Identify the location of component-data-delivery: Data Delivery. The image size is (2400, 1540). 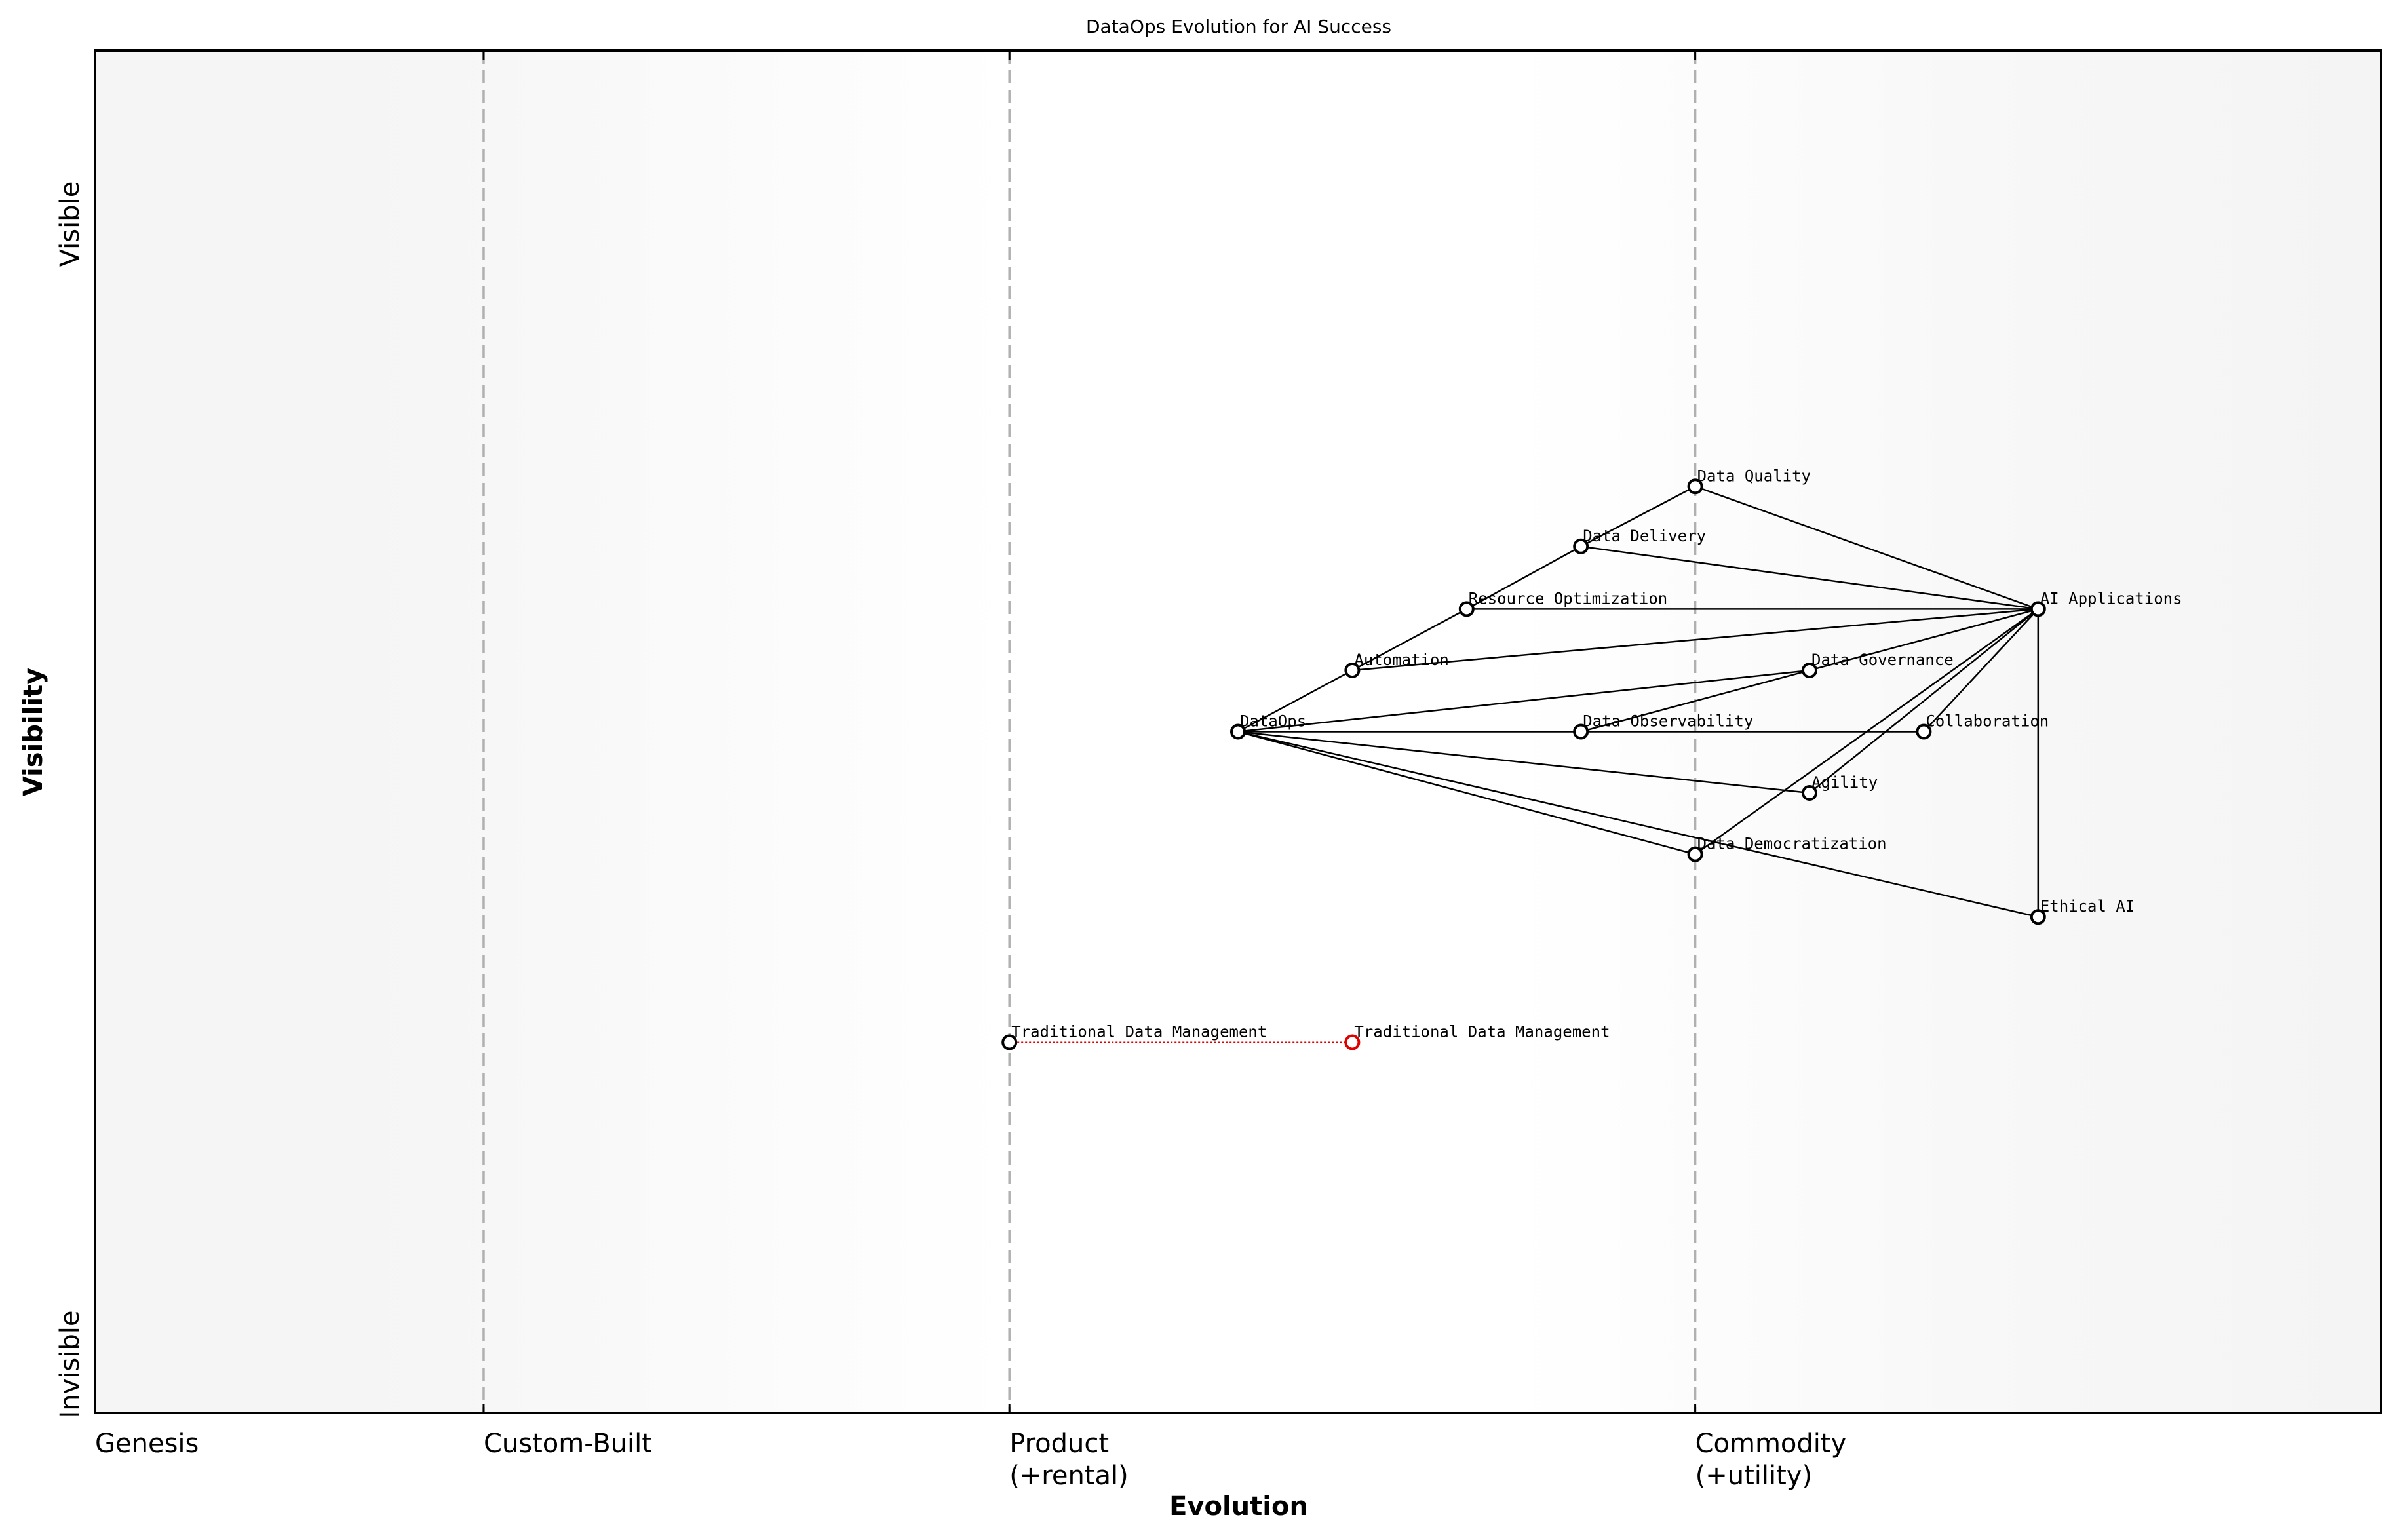
(1639, 540).